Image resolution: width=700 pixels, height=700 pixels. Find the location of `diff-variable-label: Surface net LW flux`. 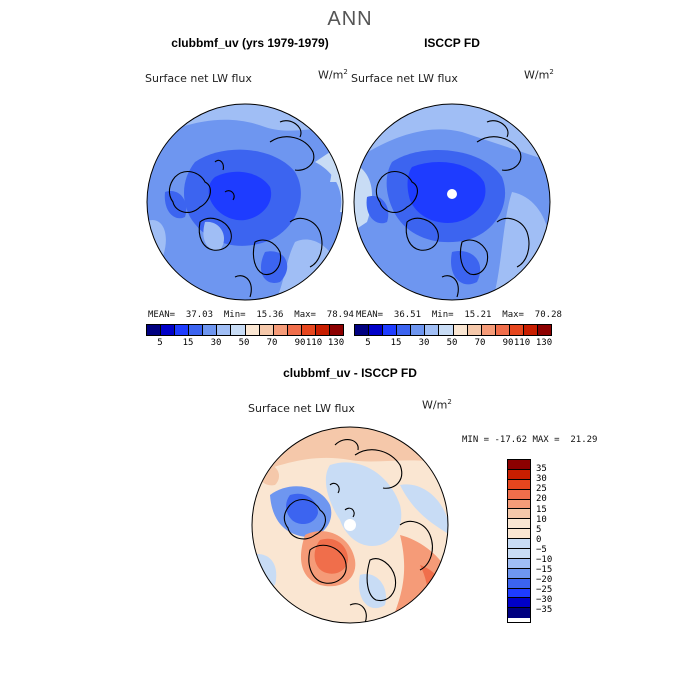

diff-variable-label: Surface net LW flux is located at coordinates (301, 408).